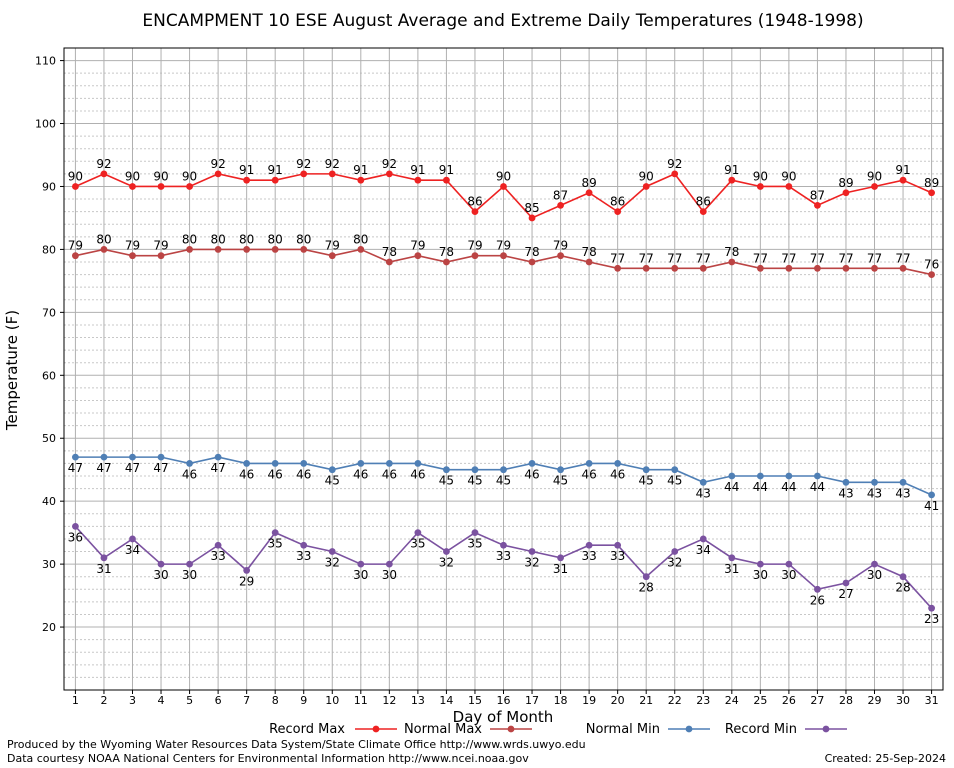 The image size is (954, 768). I want to click on x-tick-label: 16, so click(504, 700).